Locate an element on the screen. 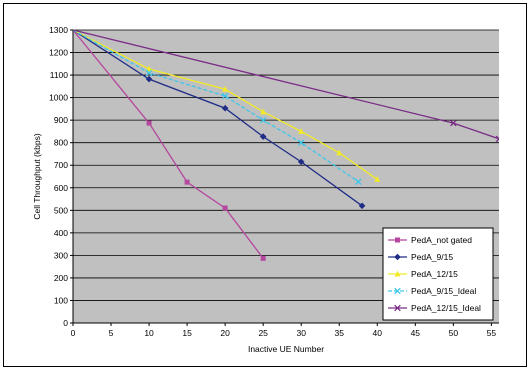 Image resolution: width=530 pixels, height=370 pixels. y-axis-label: Cell Throughput (kbps) is located at coordinates (37, 176).